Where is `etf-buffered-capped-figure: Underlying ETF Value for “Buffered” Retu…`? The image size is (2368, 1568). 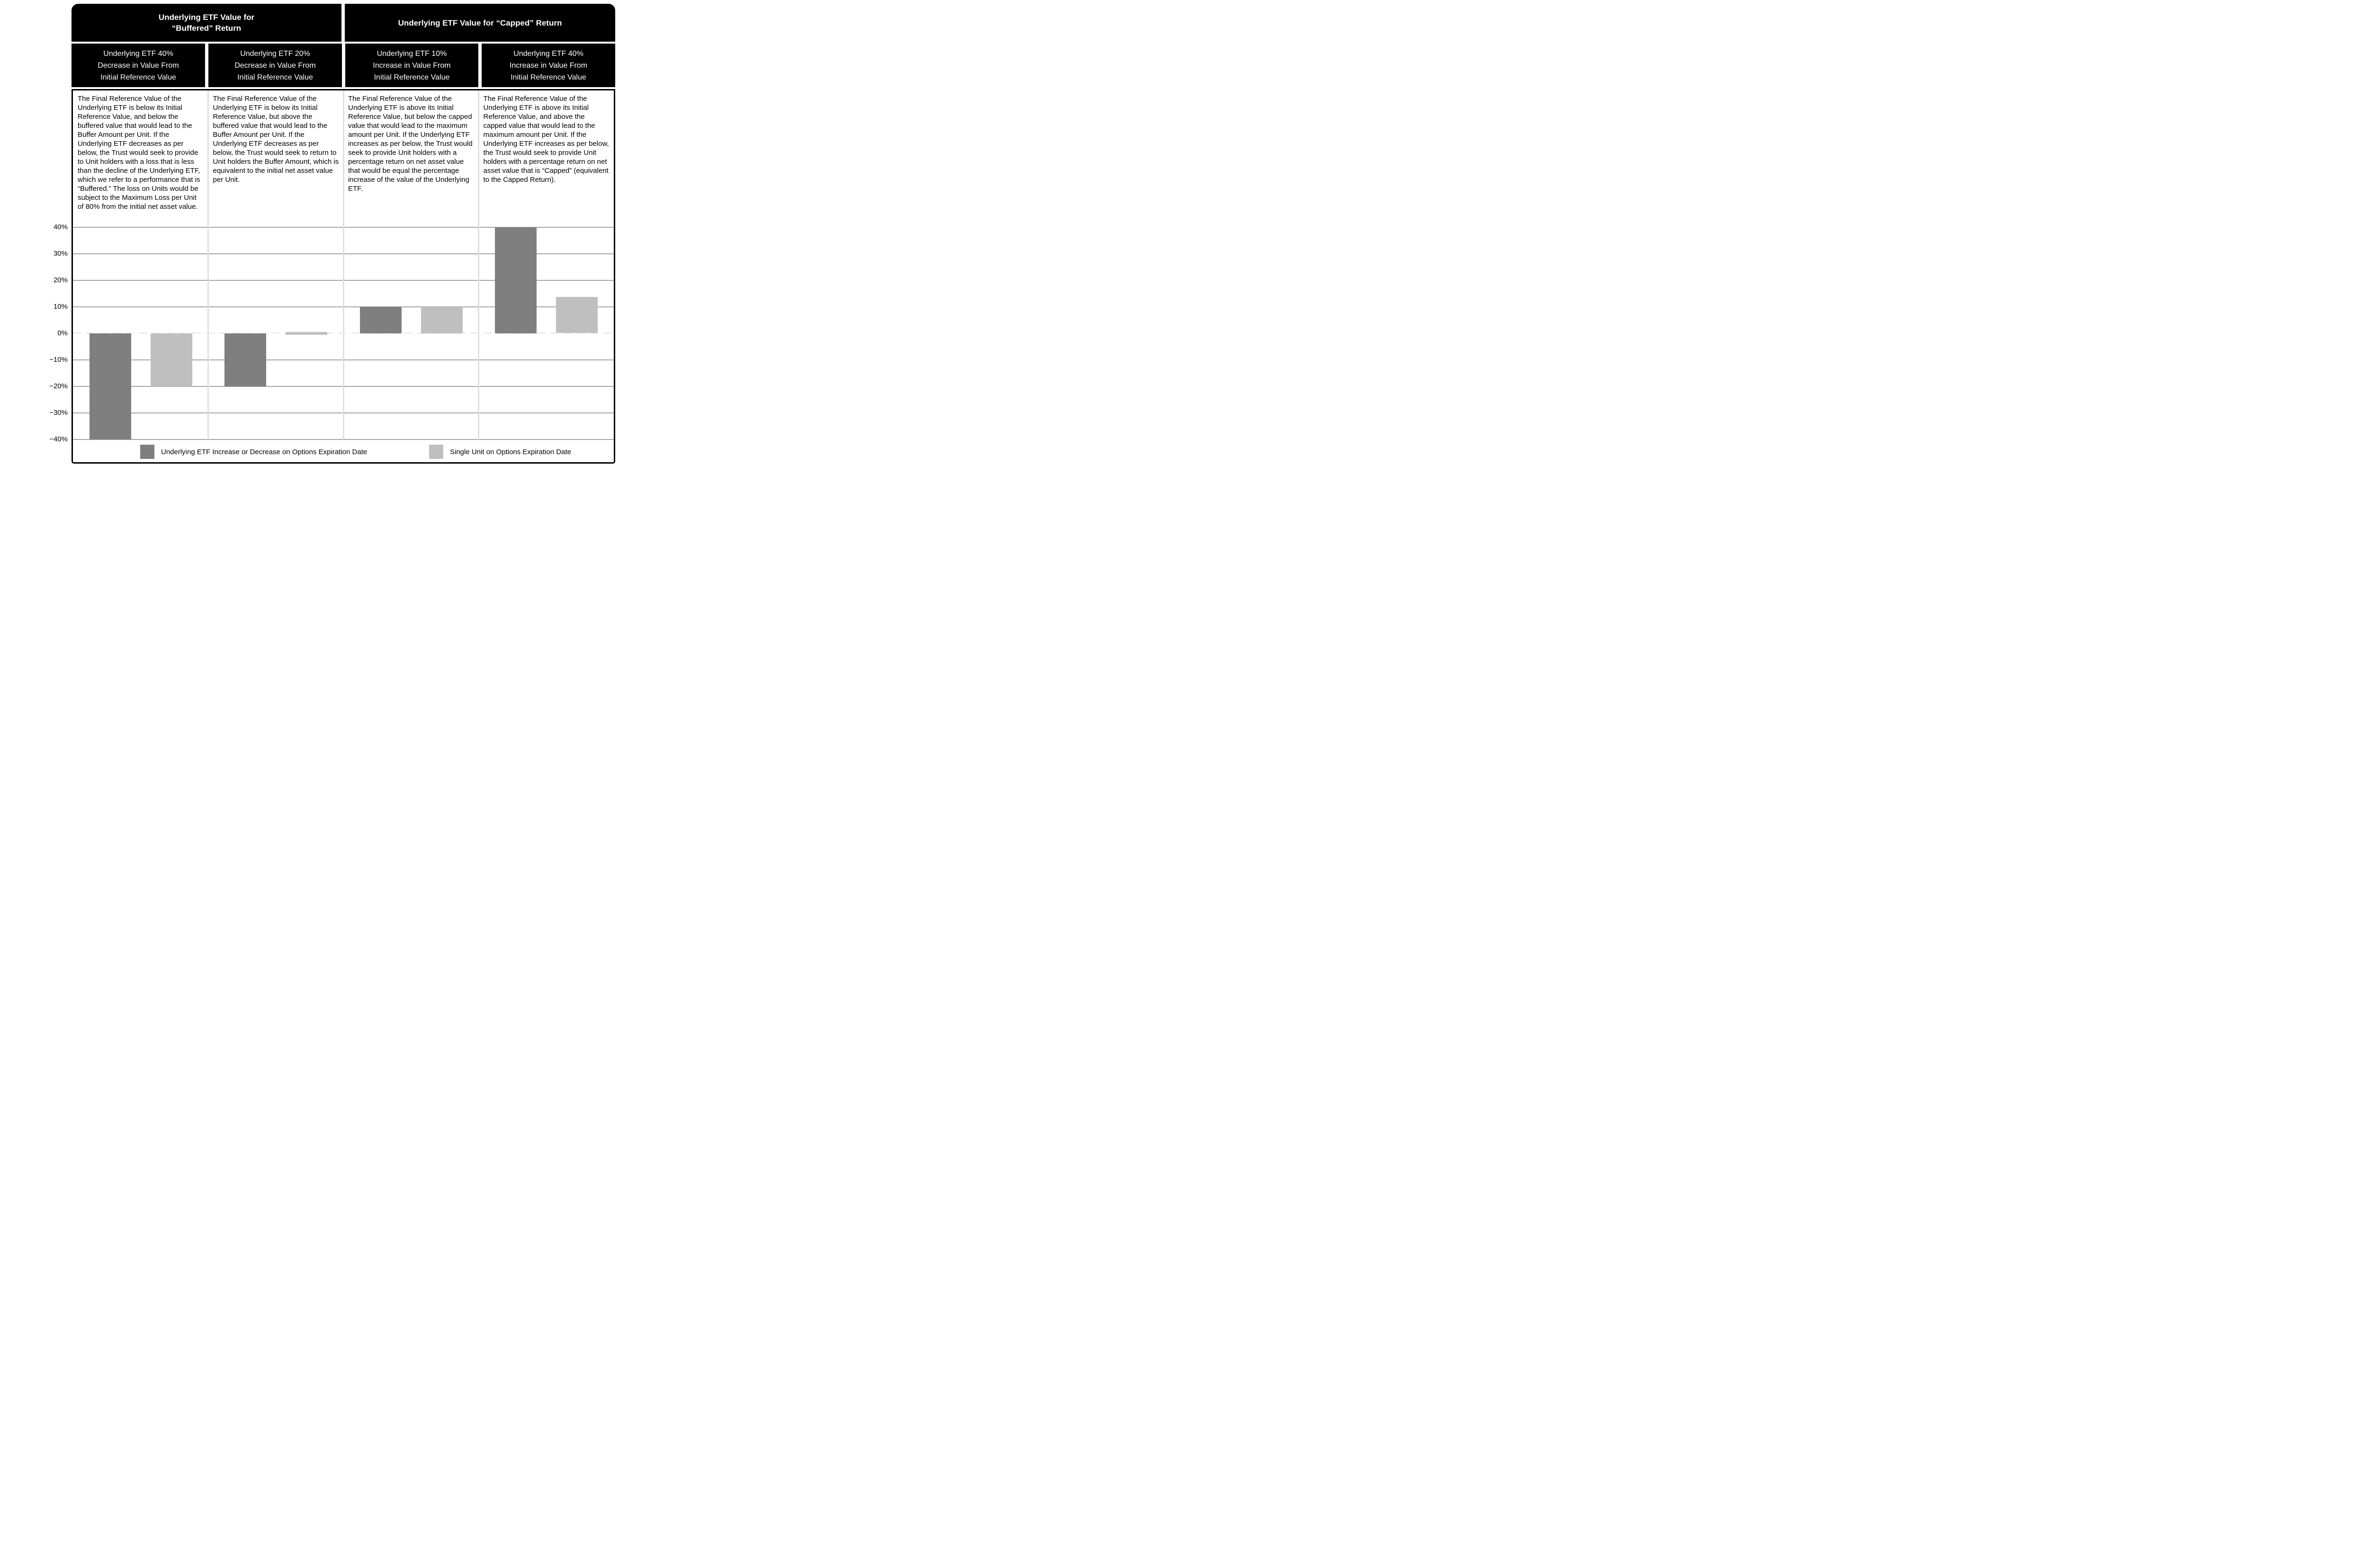 etf-buffered-capped-figure: Underlying ETF Value for “Buffered” Retu… is located at coordinates (366, 237).